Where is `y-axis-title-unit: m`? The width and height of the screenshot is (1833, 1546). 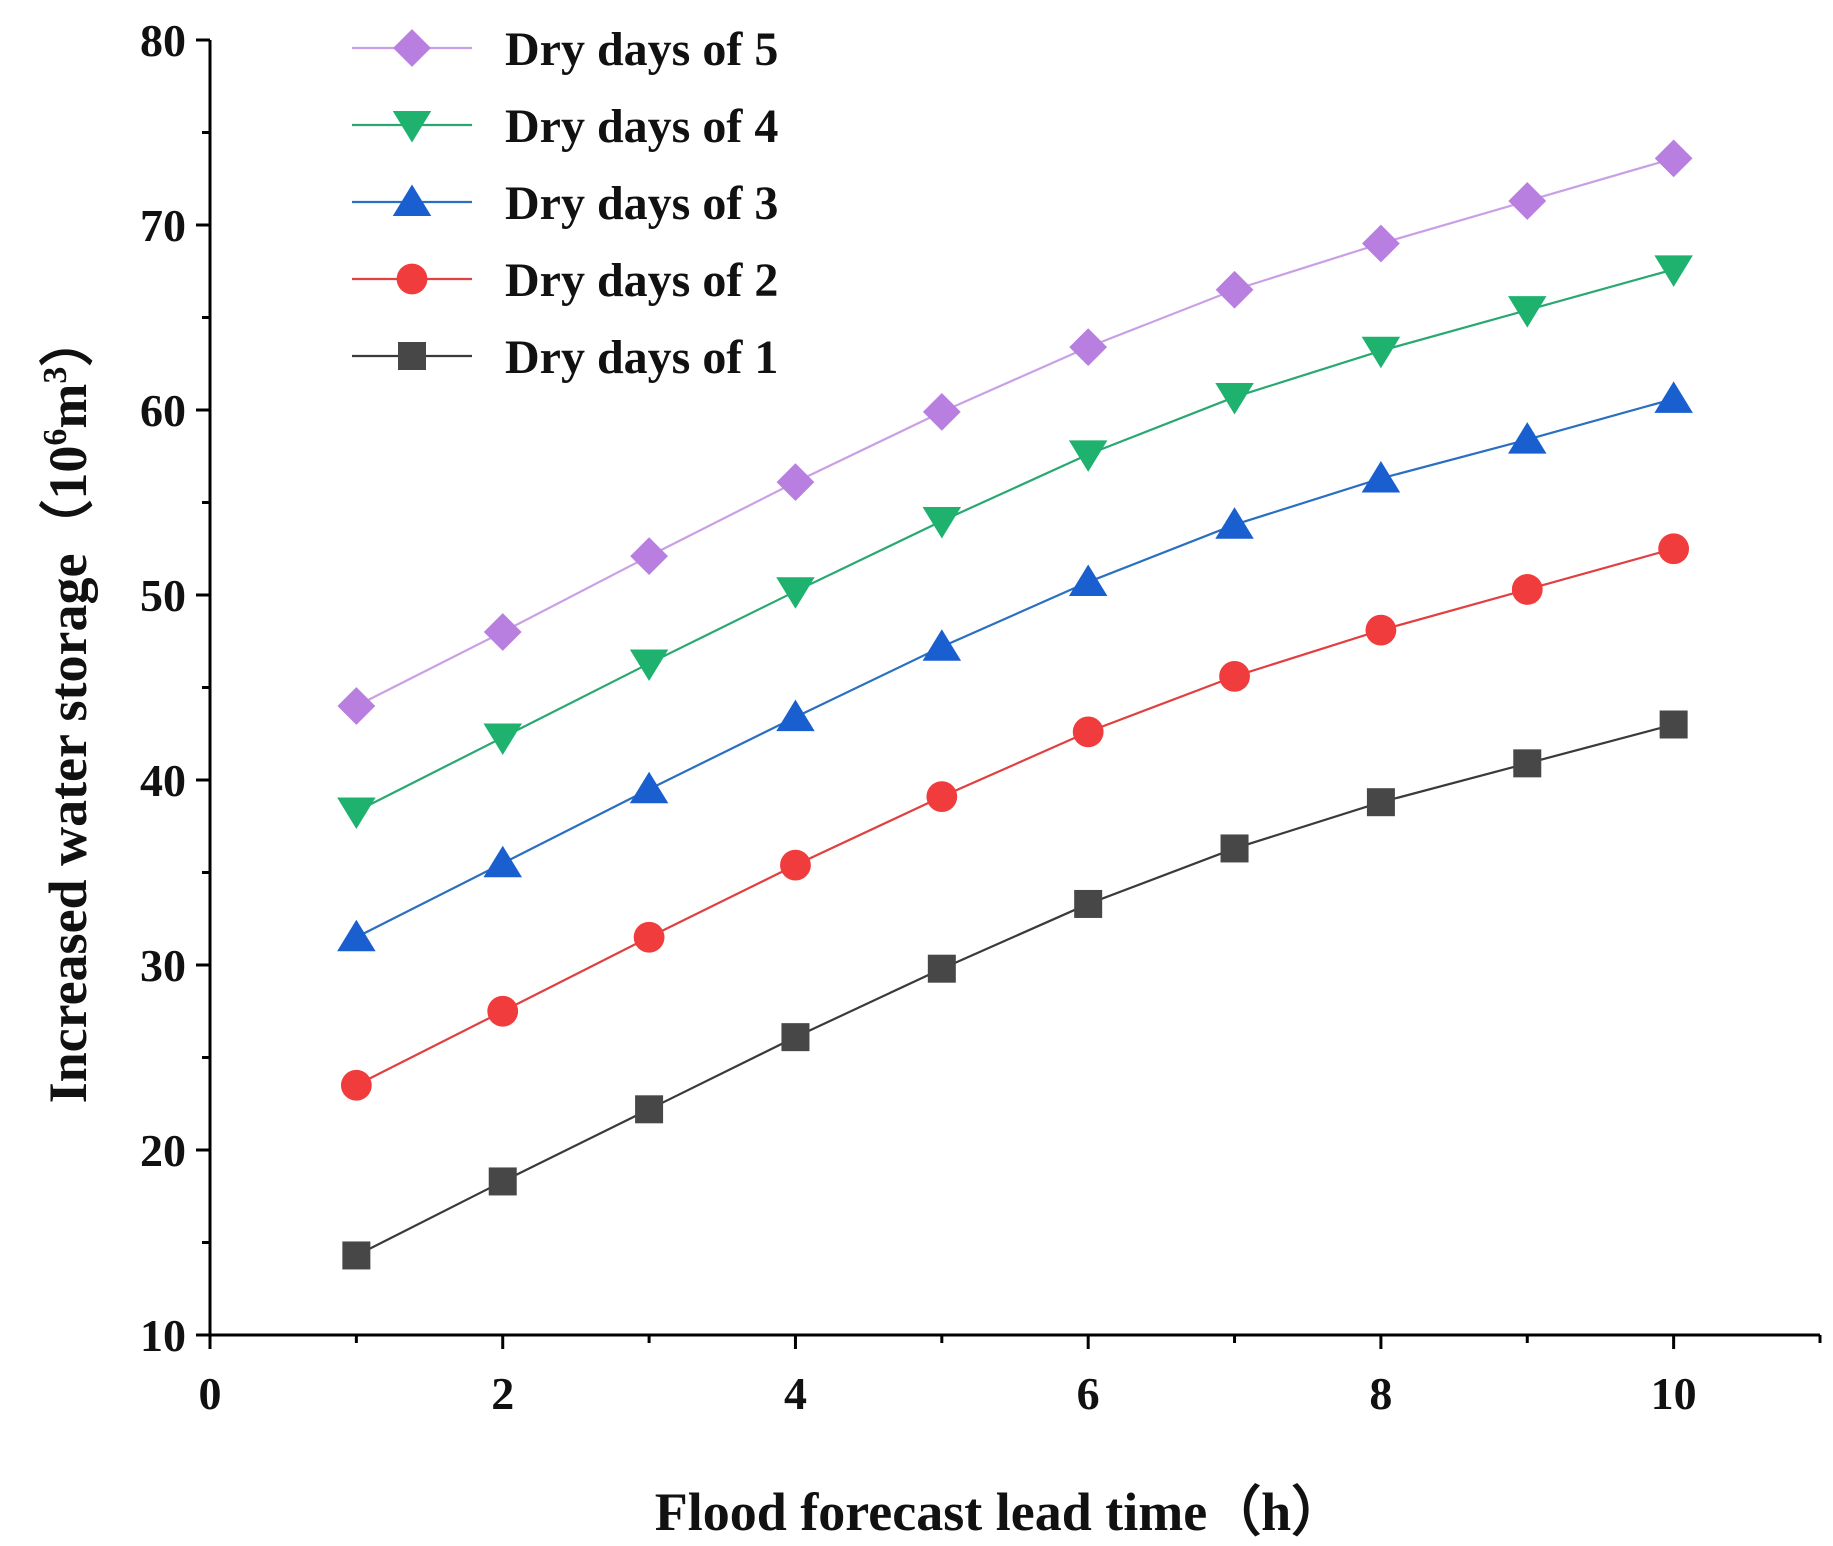
y-axis-title-unit: m is located at coordinates (68, 406).